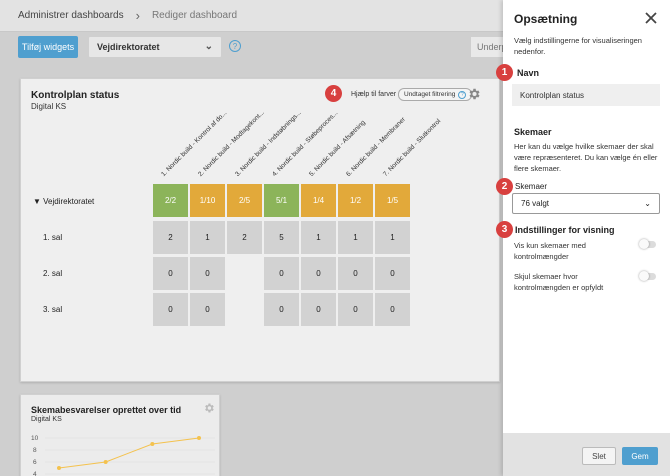 This screenshot has height=476, width=670. What do you see at coordinates (35, 450) in the screenshot?
I see `y-tick-label: 8` at bounding box center [35, 450].